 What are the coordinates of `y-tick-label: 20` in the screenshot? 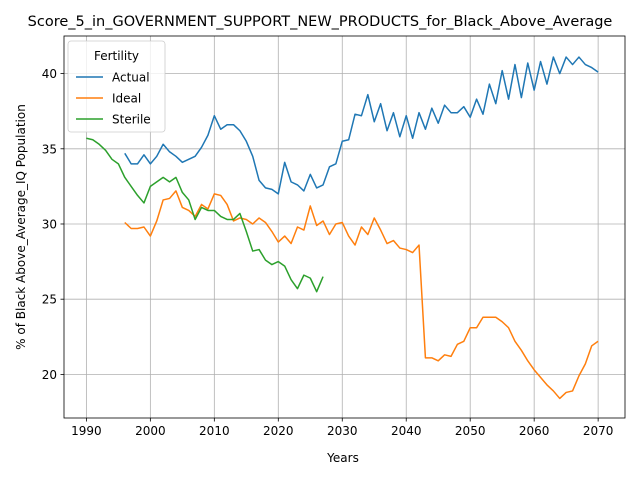 It's located at (49, 375).